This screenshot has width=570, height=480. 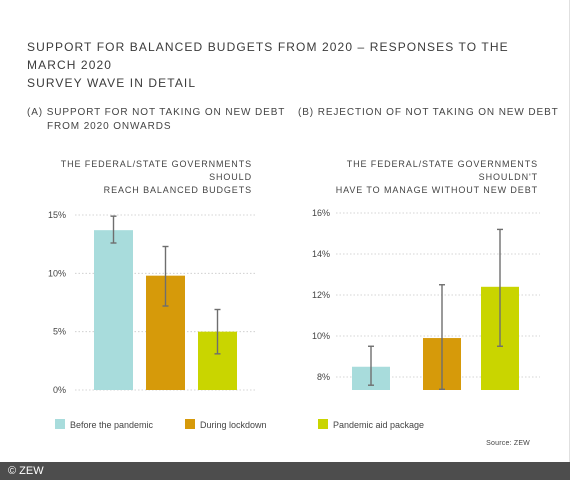 I want to click on panel-a-heading-line-2: FROM 2020 ONWARDS, so click(x=109, y=126).